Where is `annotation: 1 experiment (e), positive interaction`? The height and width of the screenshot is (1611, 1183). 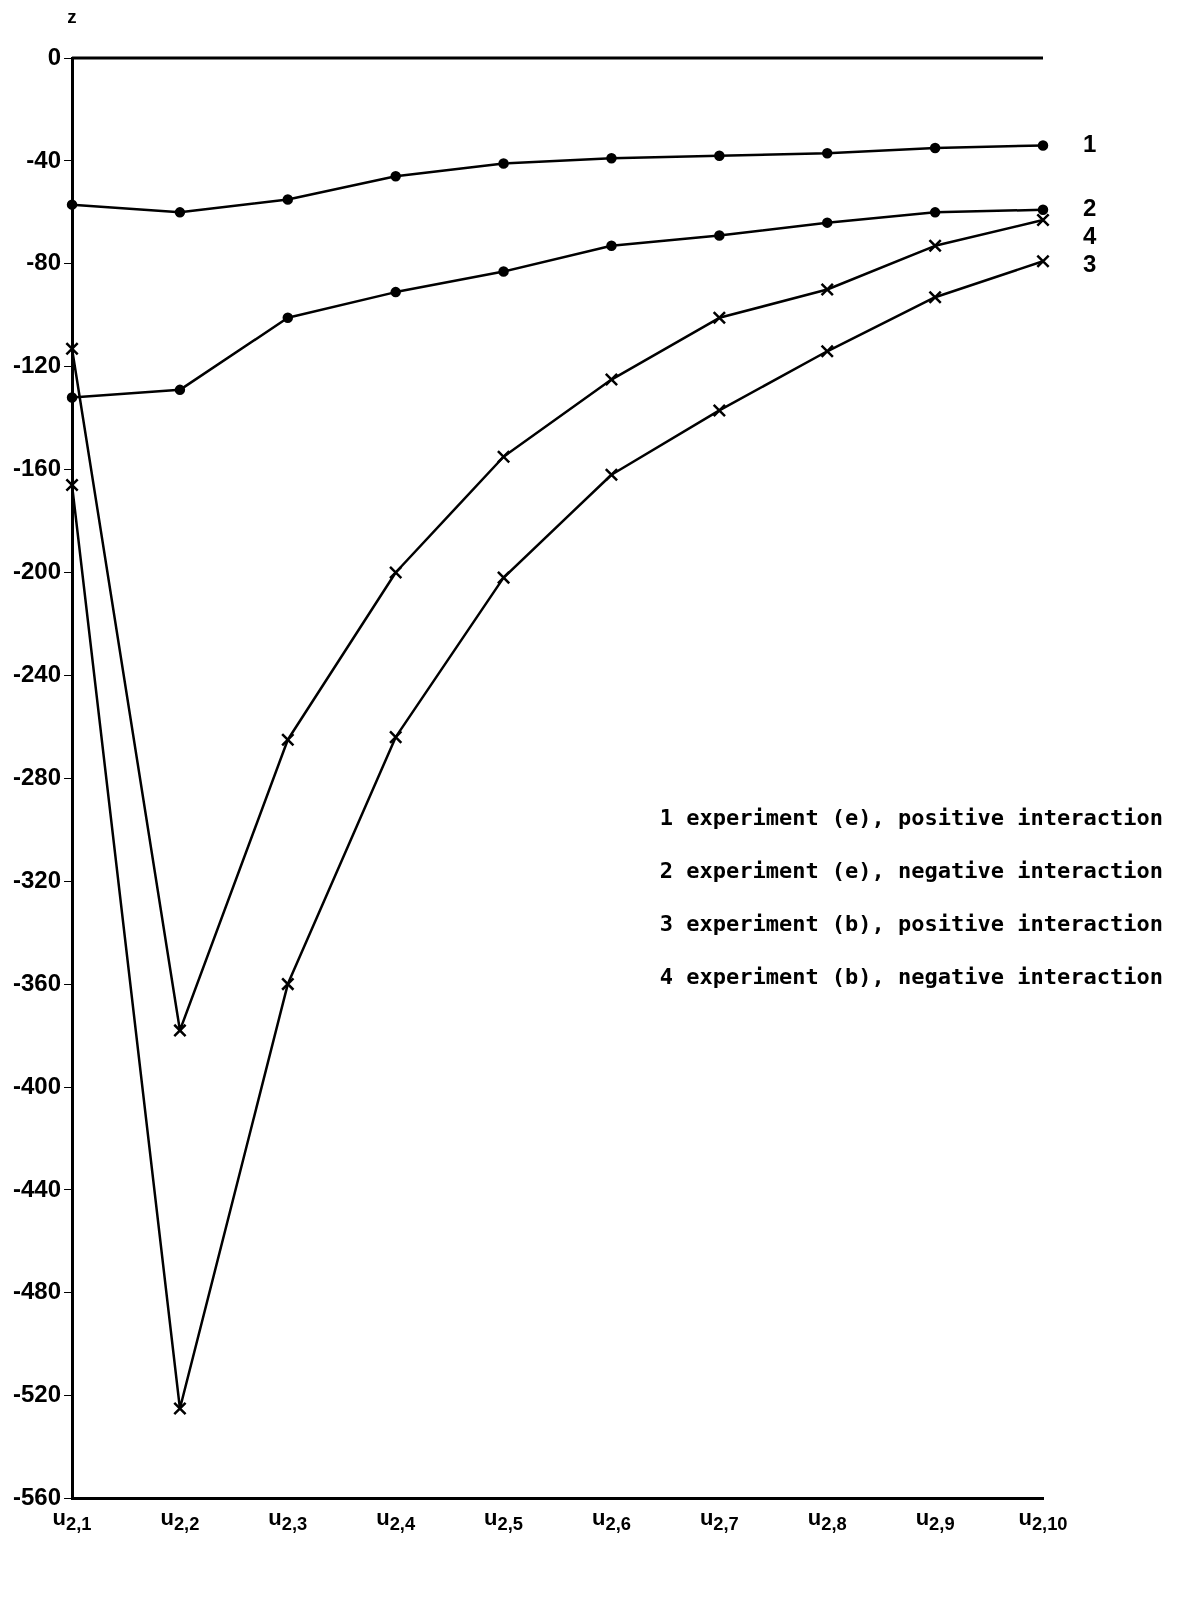
annotation: 1 experiment (e), positive interaction is located at coordinates (911, 818).